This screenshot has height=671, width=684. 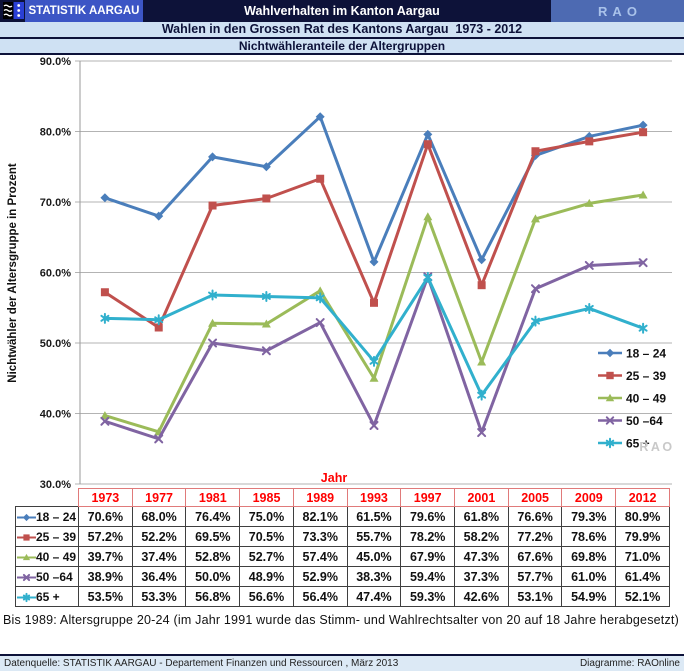 I want to click on value-cell: 61.4%, so click(x=642, y=576).